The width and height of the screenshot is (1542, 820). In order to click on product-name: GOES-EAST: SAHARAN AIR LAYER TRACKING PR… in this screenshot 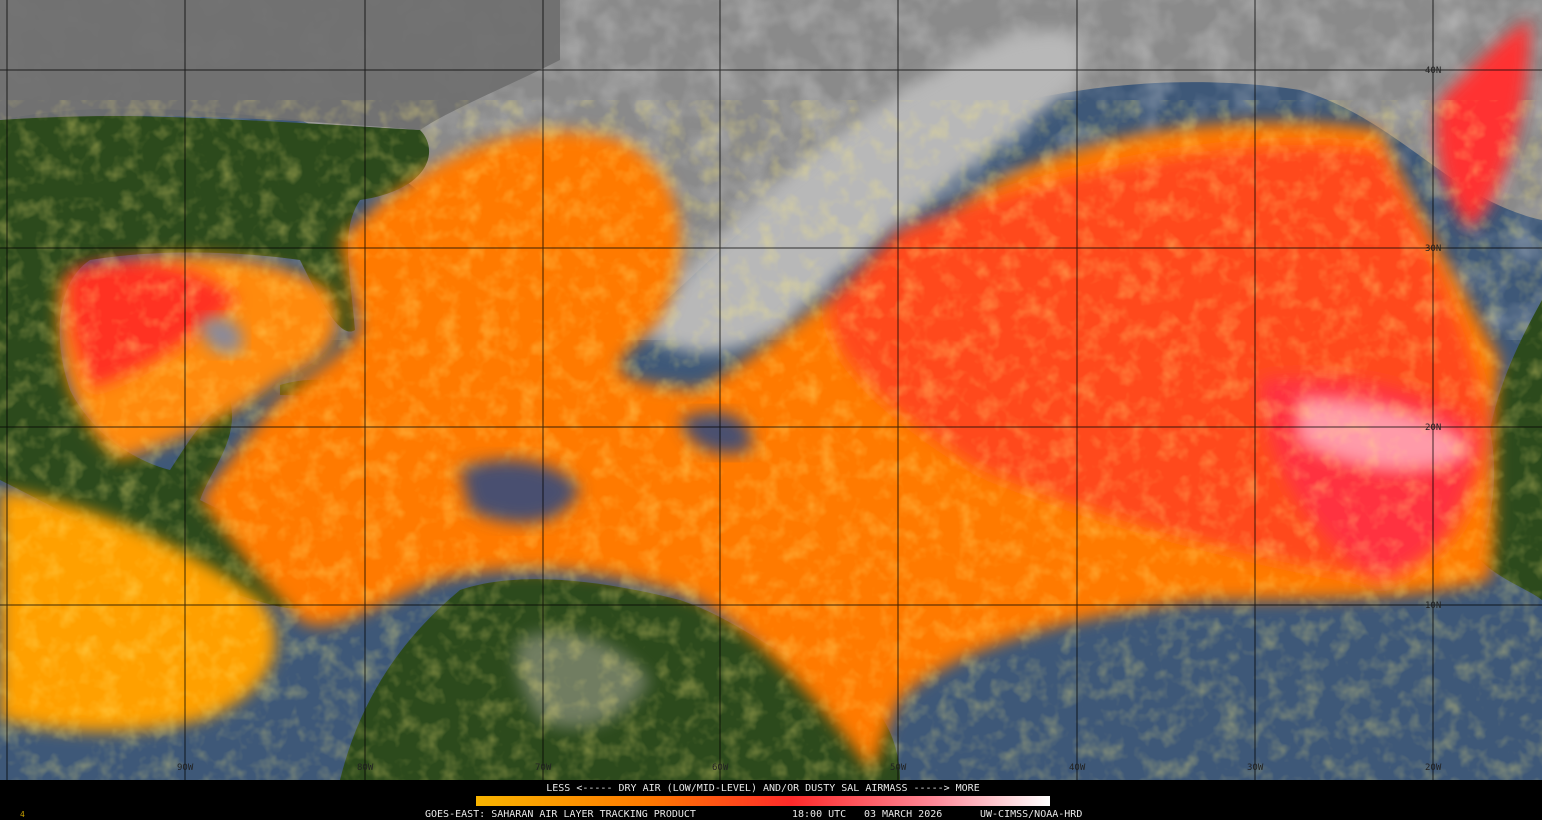, I will do `click(560, 814)`.